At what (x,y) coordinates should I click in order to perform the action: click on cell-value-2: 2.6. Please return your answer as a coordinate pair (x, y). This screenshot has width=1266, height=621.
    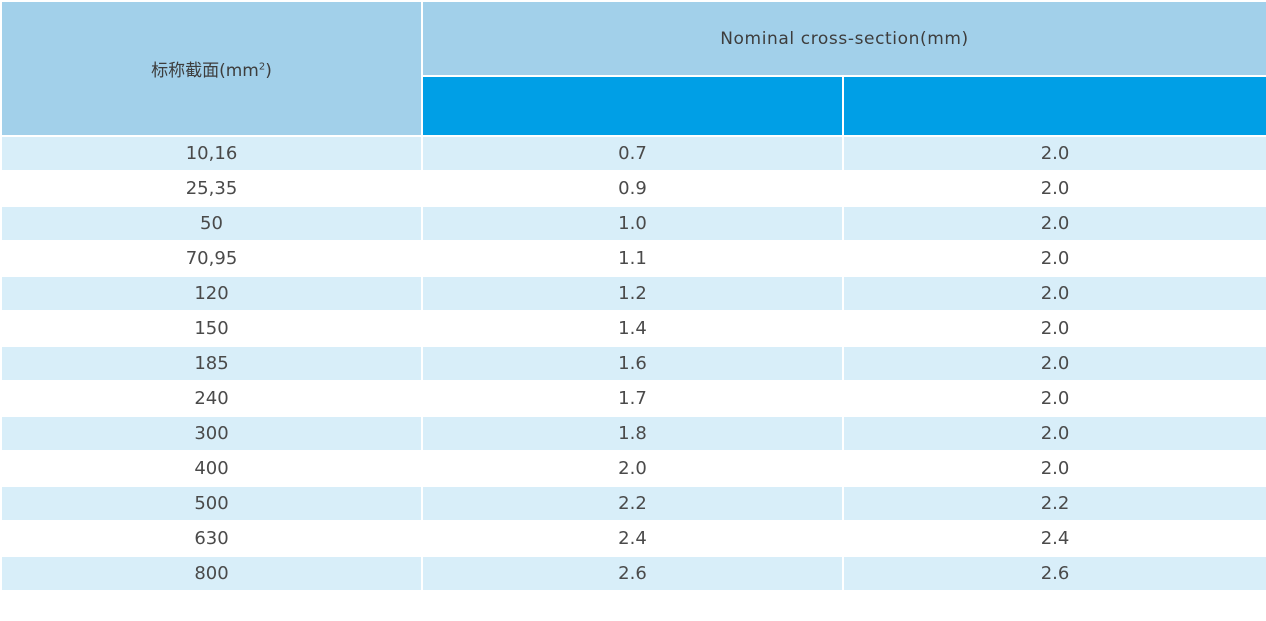
    Looking at the image, I should click on (1053, 573).